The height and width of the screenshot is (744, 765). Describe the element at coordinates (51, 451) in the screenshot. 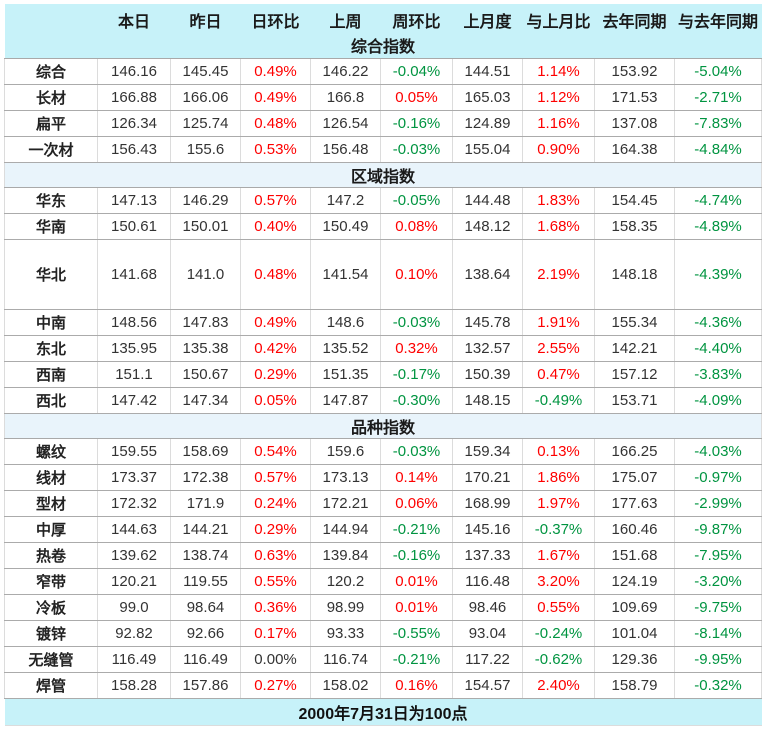

I see `row-label: 螺纹` at that location.